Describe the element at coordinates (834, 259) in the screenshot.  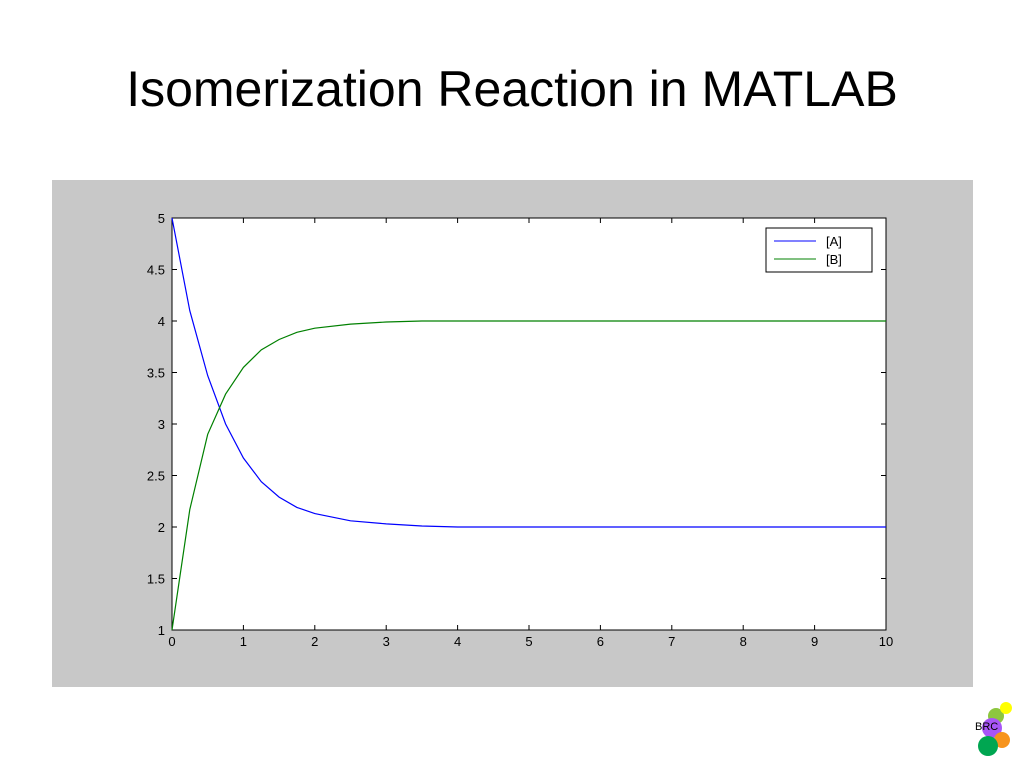
I see `legend-label-b: [B]` at that location.